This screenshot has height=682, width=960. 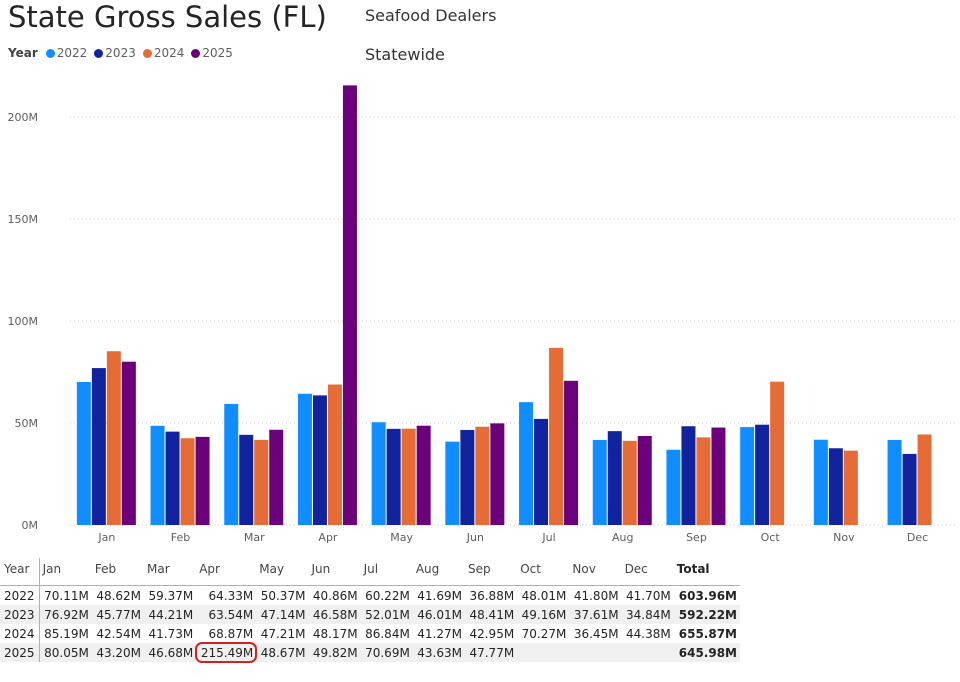 I want to click on column-header: Oct, so click(x=543, y=572).